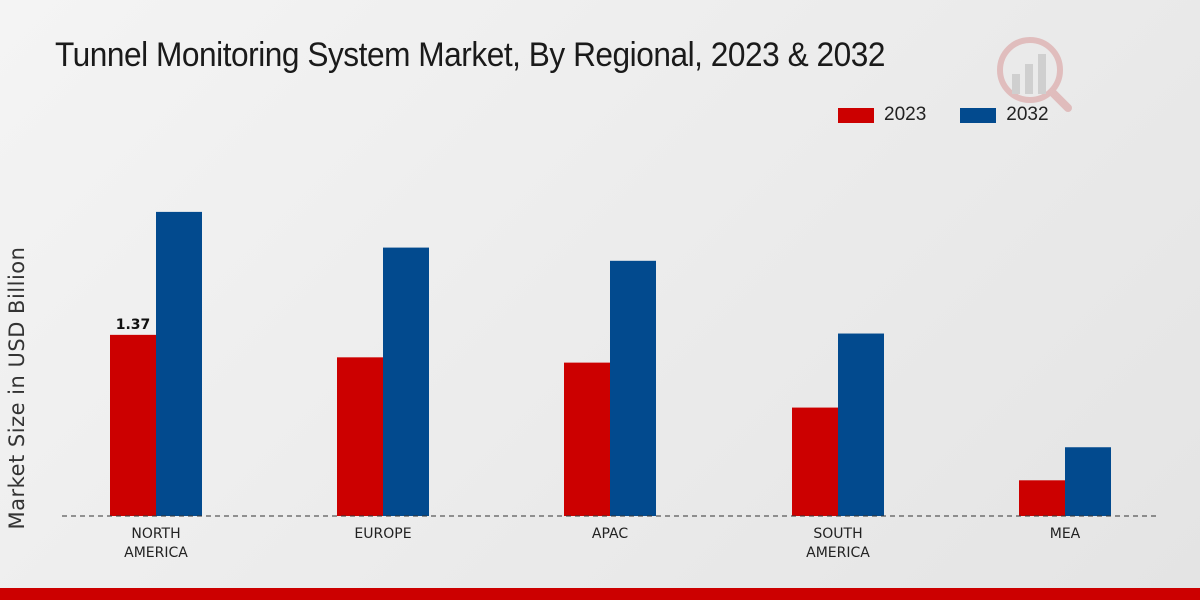 This screenshot has height=600, width=1200. I want to click on legend-item-2023: 2023, so click(882, 115).